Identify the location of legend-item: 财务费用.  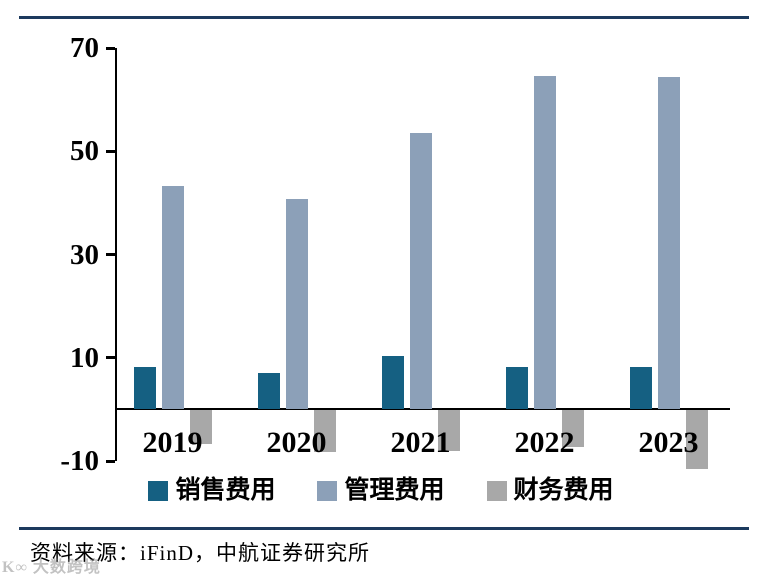
(550, 491).